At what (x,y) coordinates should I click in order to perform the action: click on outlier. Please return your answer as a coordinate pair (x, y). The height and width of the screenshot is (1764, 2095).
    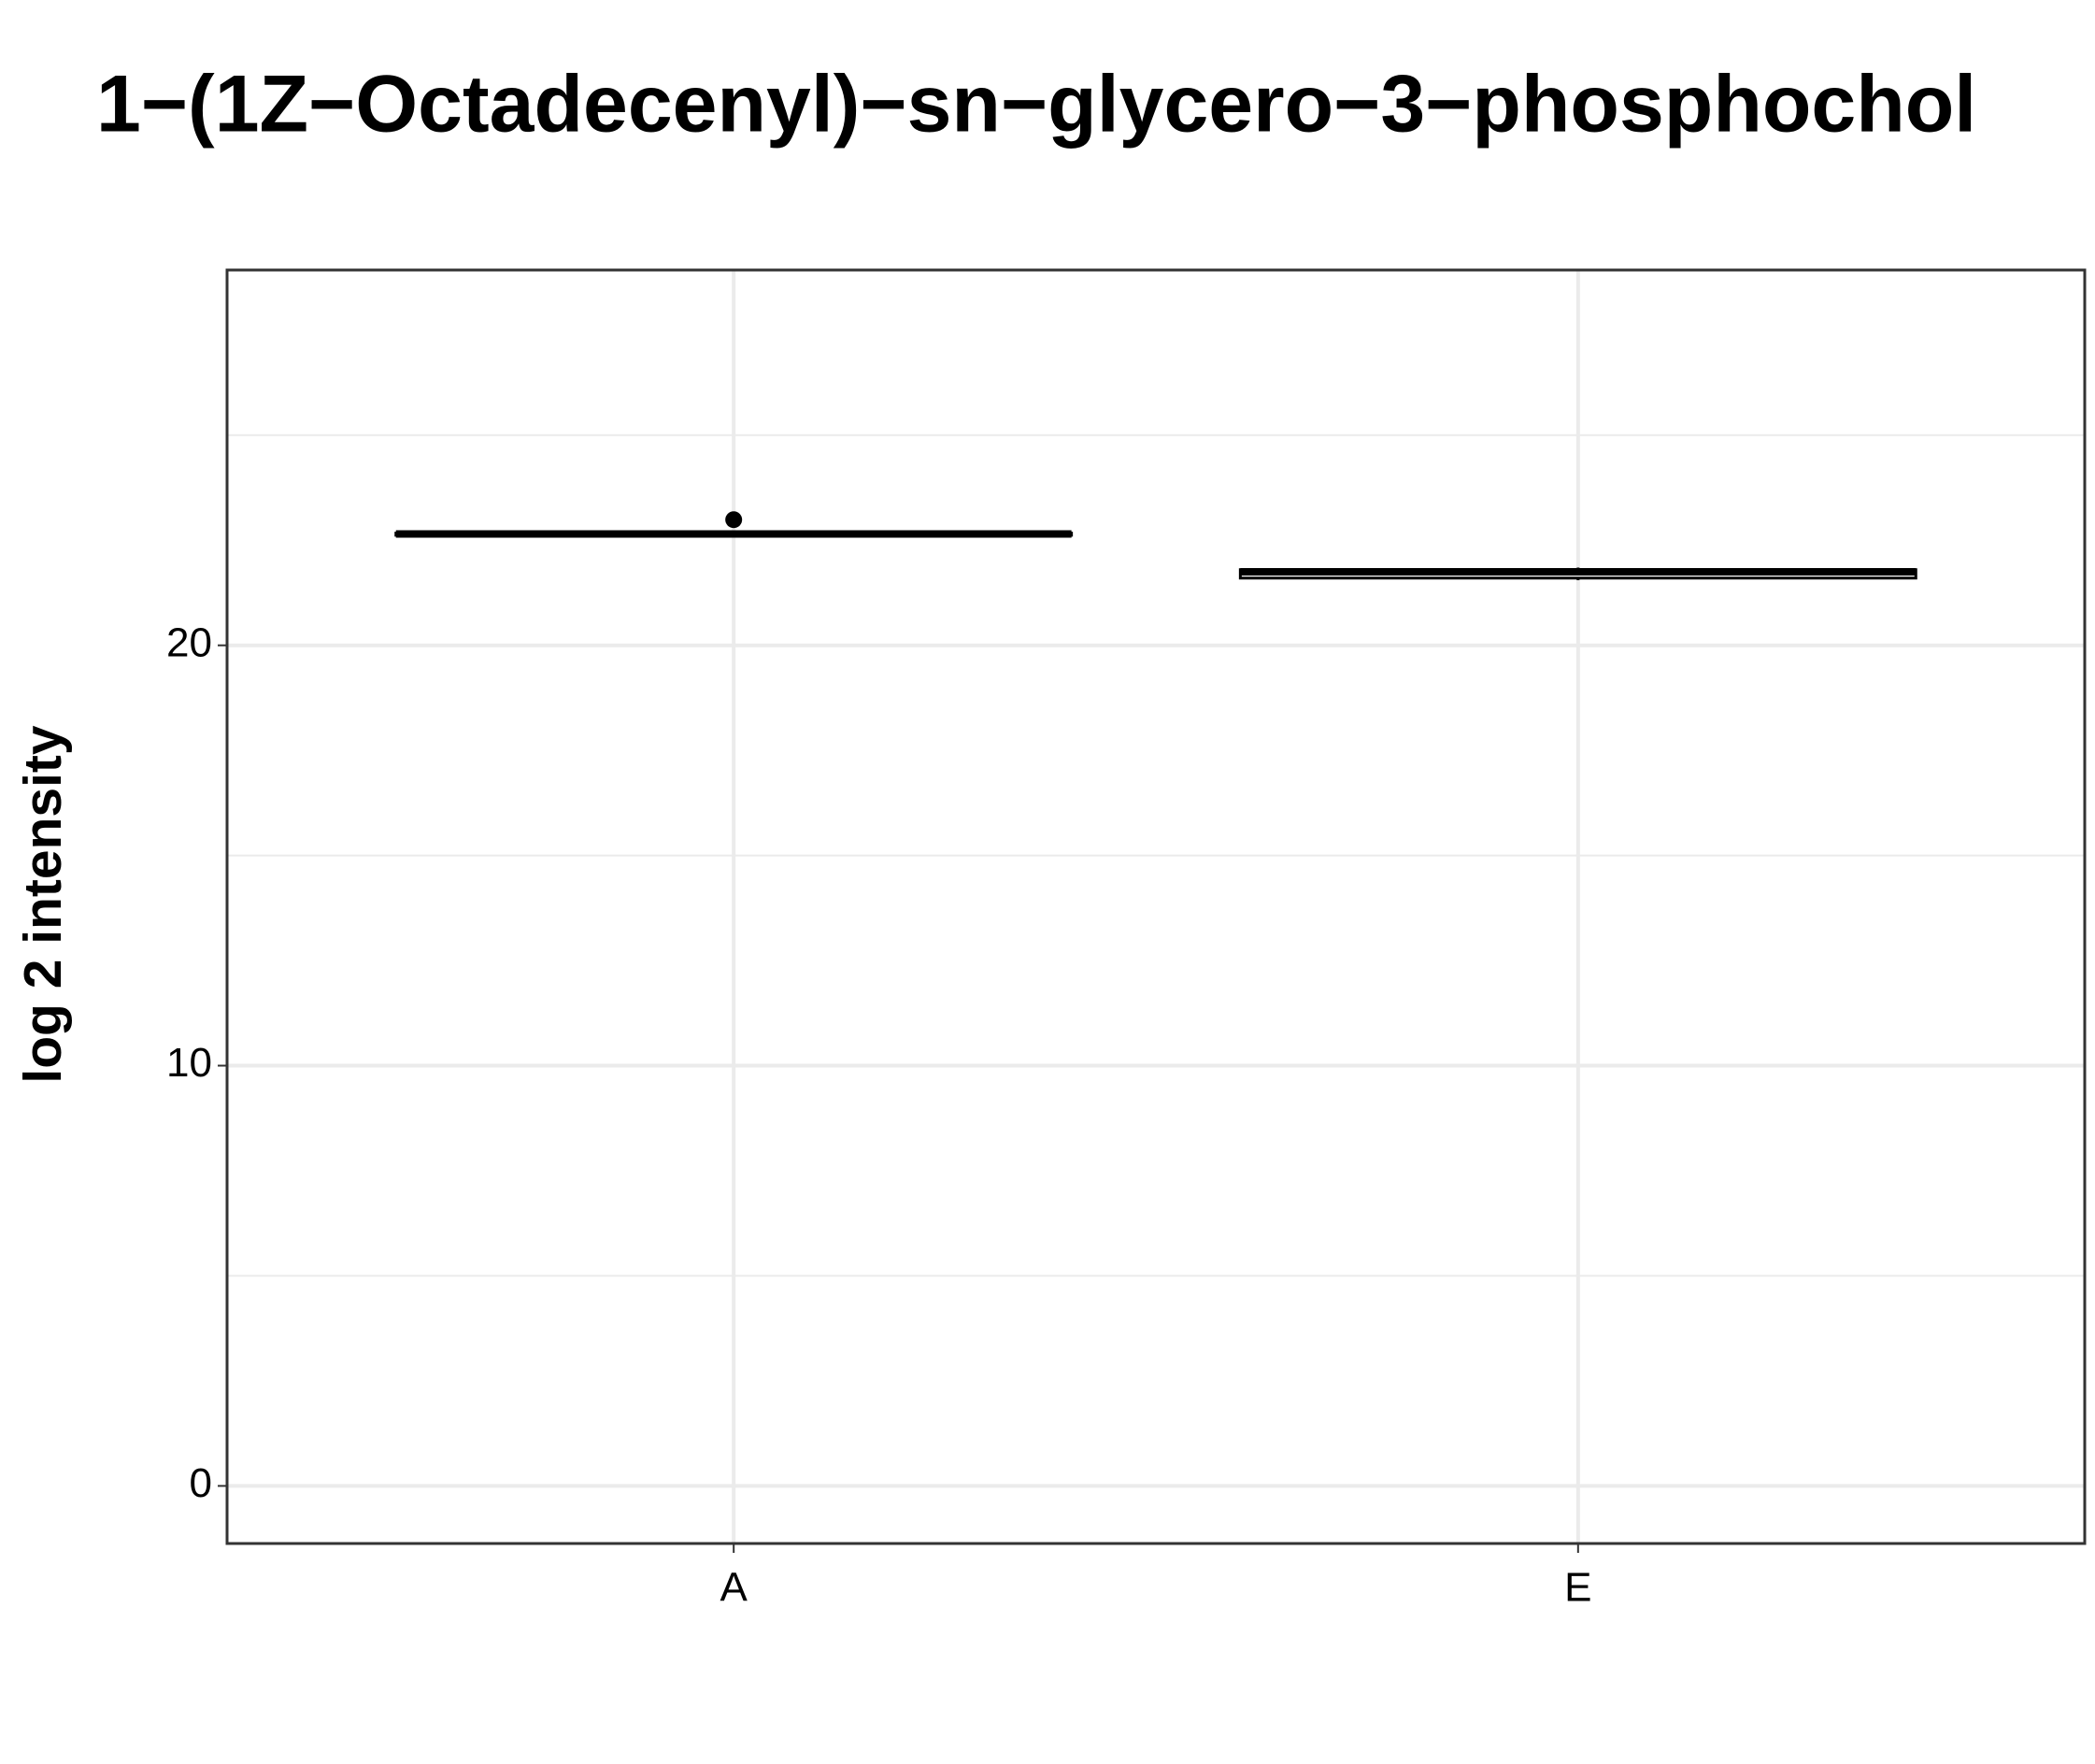
    Looking at the image, I should click on (734, 520).